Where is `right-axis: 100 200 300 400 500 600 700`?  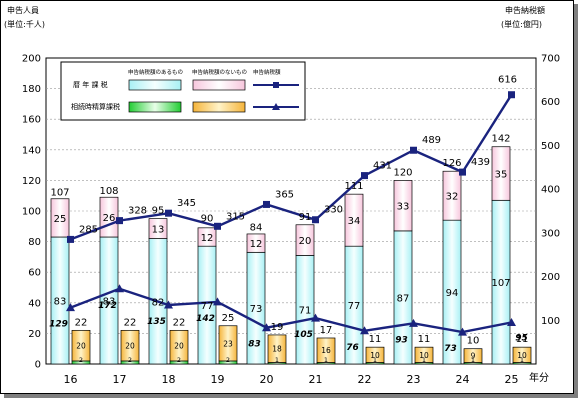 right-axis: 100 200 300 400 500 600 700 is located at coordinates (550, 190).